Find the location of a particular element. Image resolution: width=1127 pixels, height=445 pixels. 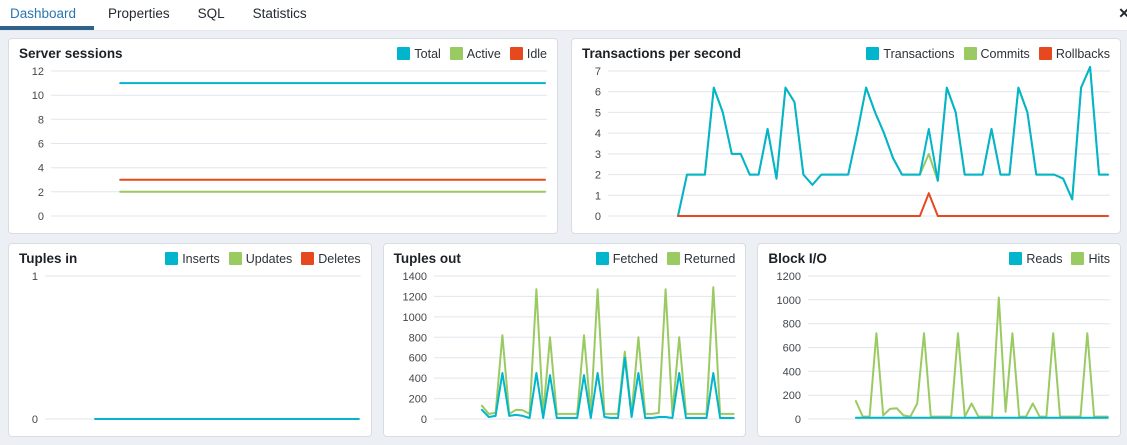

tab-sql: SQL is located at coordinates (211, 13).